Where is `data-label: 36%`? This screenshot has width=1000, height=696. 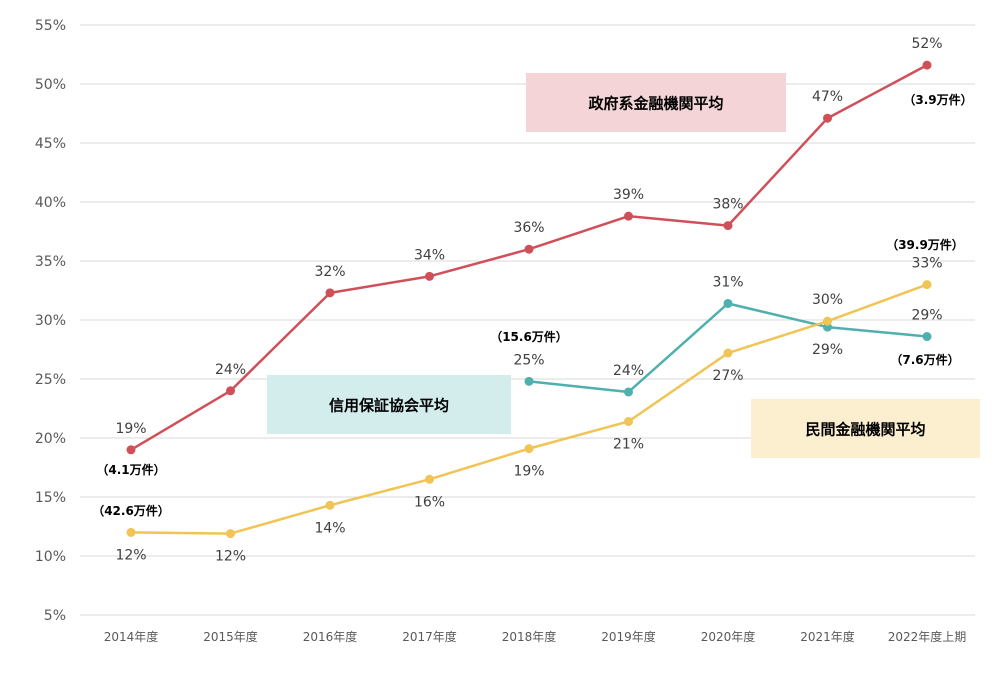 data-label: 36% is located at coordinates (528, 228).